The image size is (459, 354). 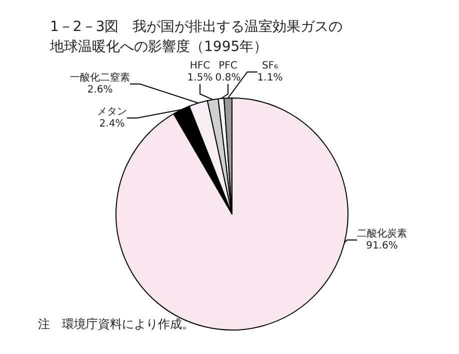 What do you see at coordinates (100, 90) in the screenshot?
I see `data-label: 2.6%` at bounding box center [100, 90].